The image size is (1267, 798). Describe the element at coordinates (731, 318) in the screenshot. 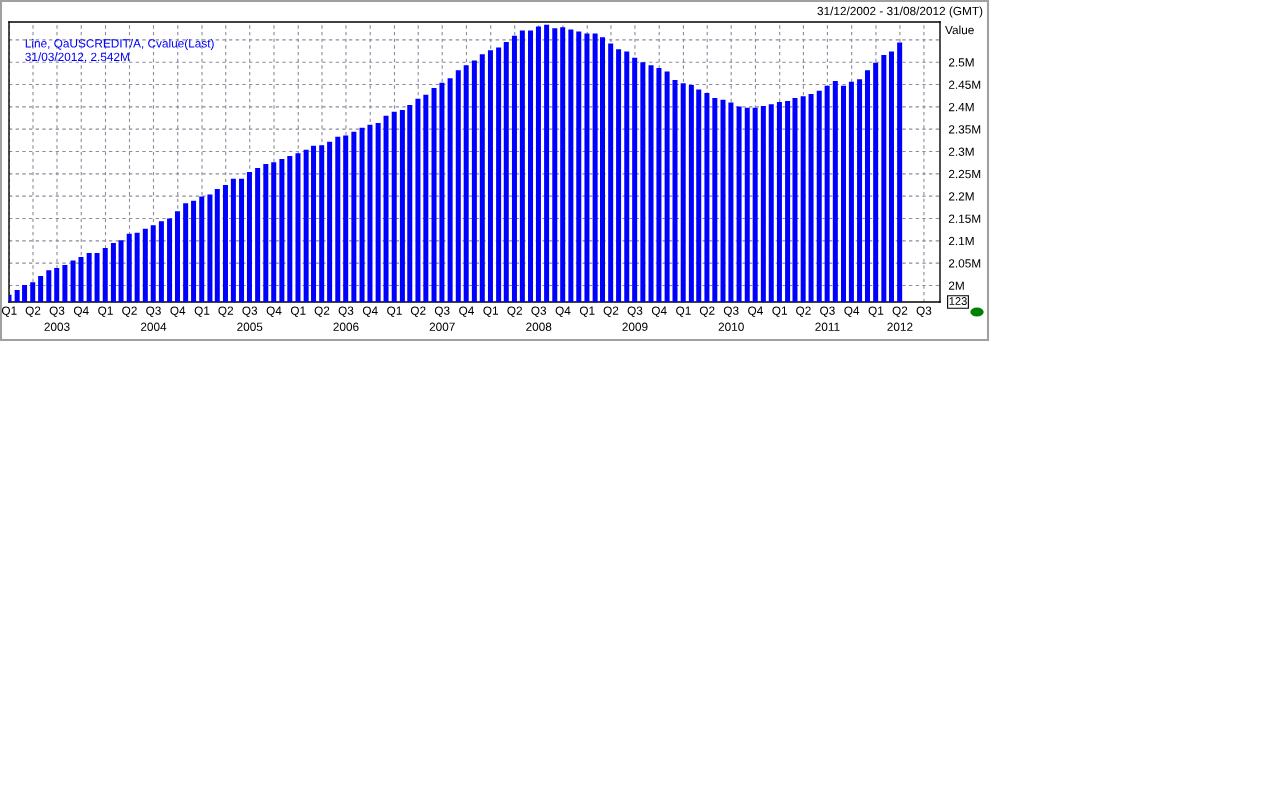

I see `x-tick-label: Q3 2010` at that location.